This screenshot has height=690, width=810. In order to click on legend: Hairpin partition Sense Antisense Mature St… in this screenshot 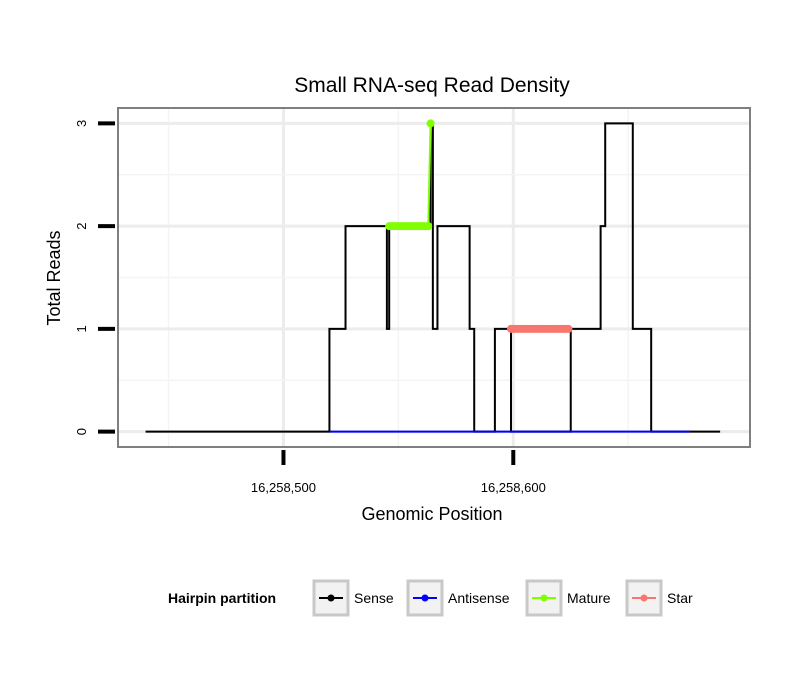, I will do `click(430, 598)`.